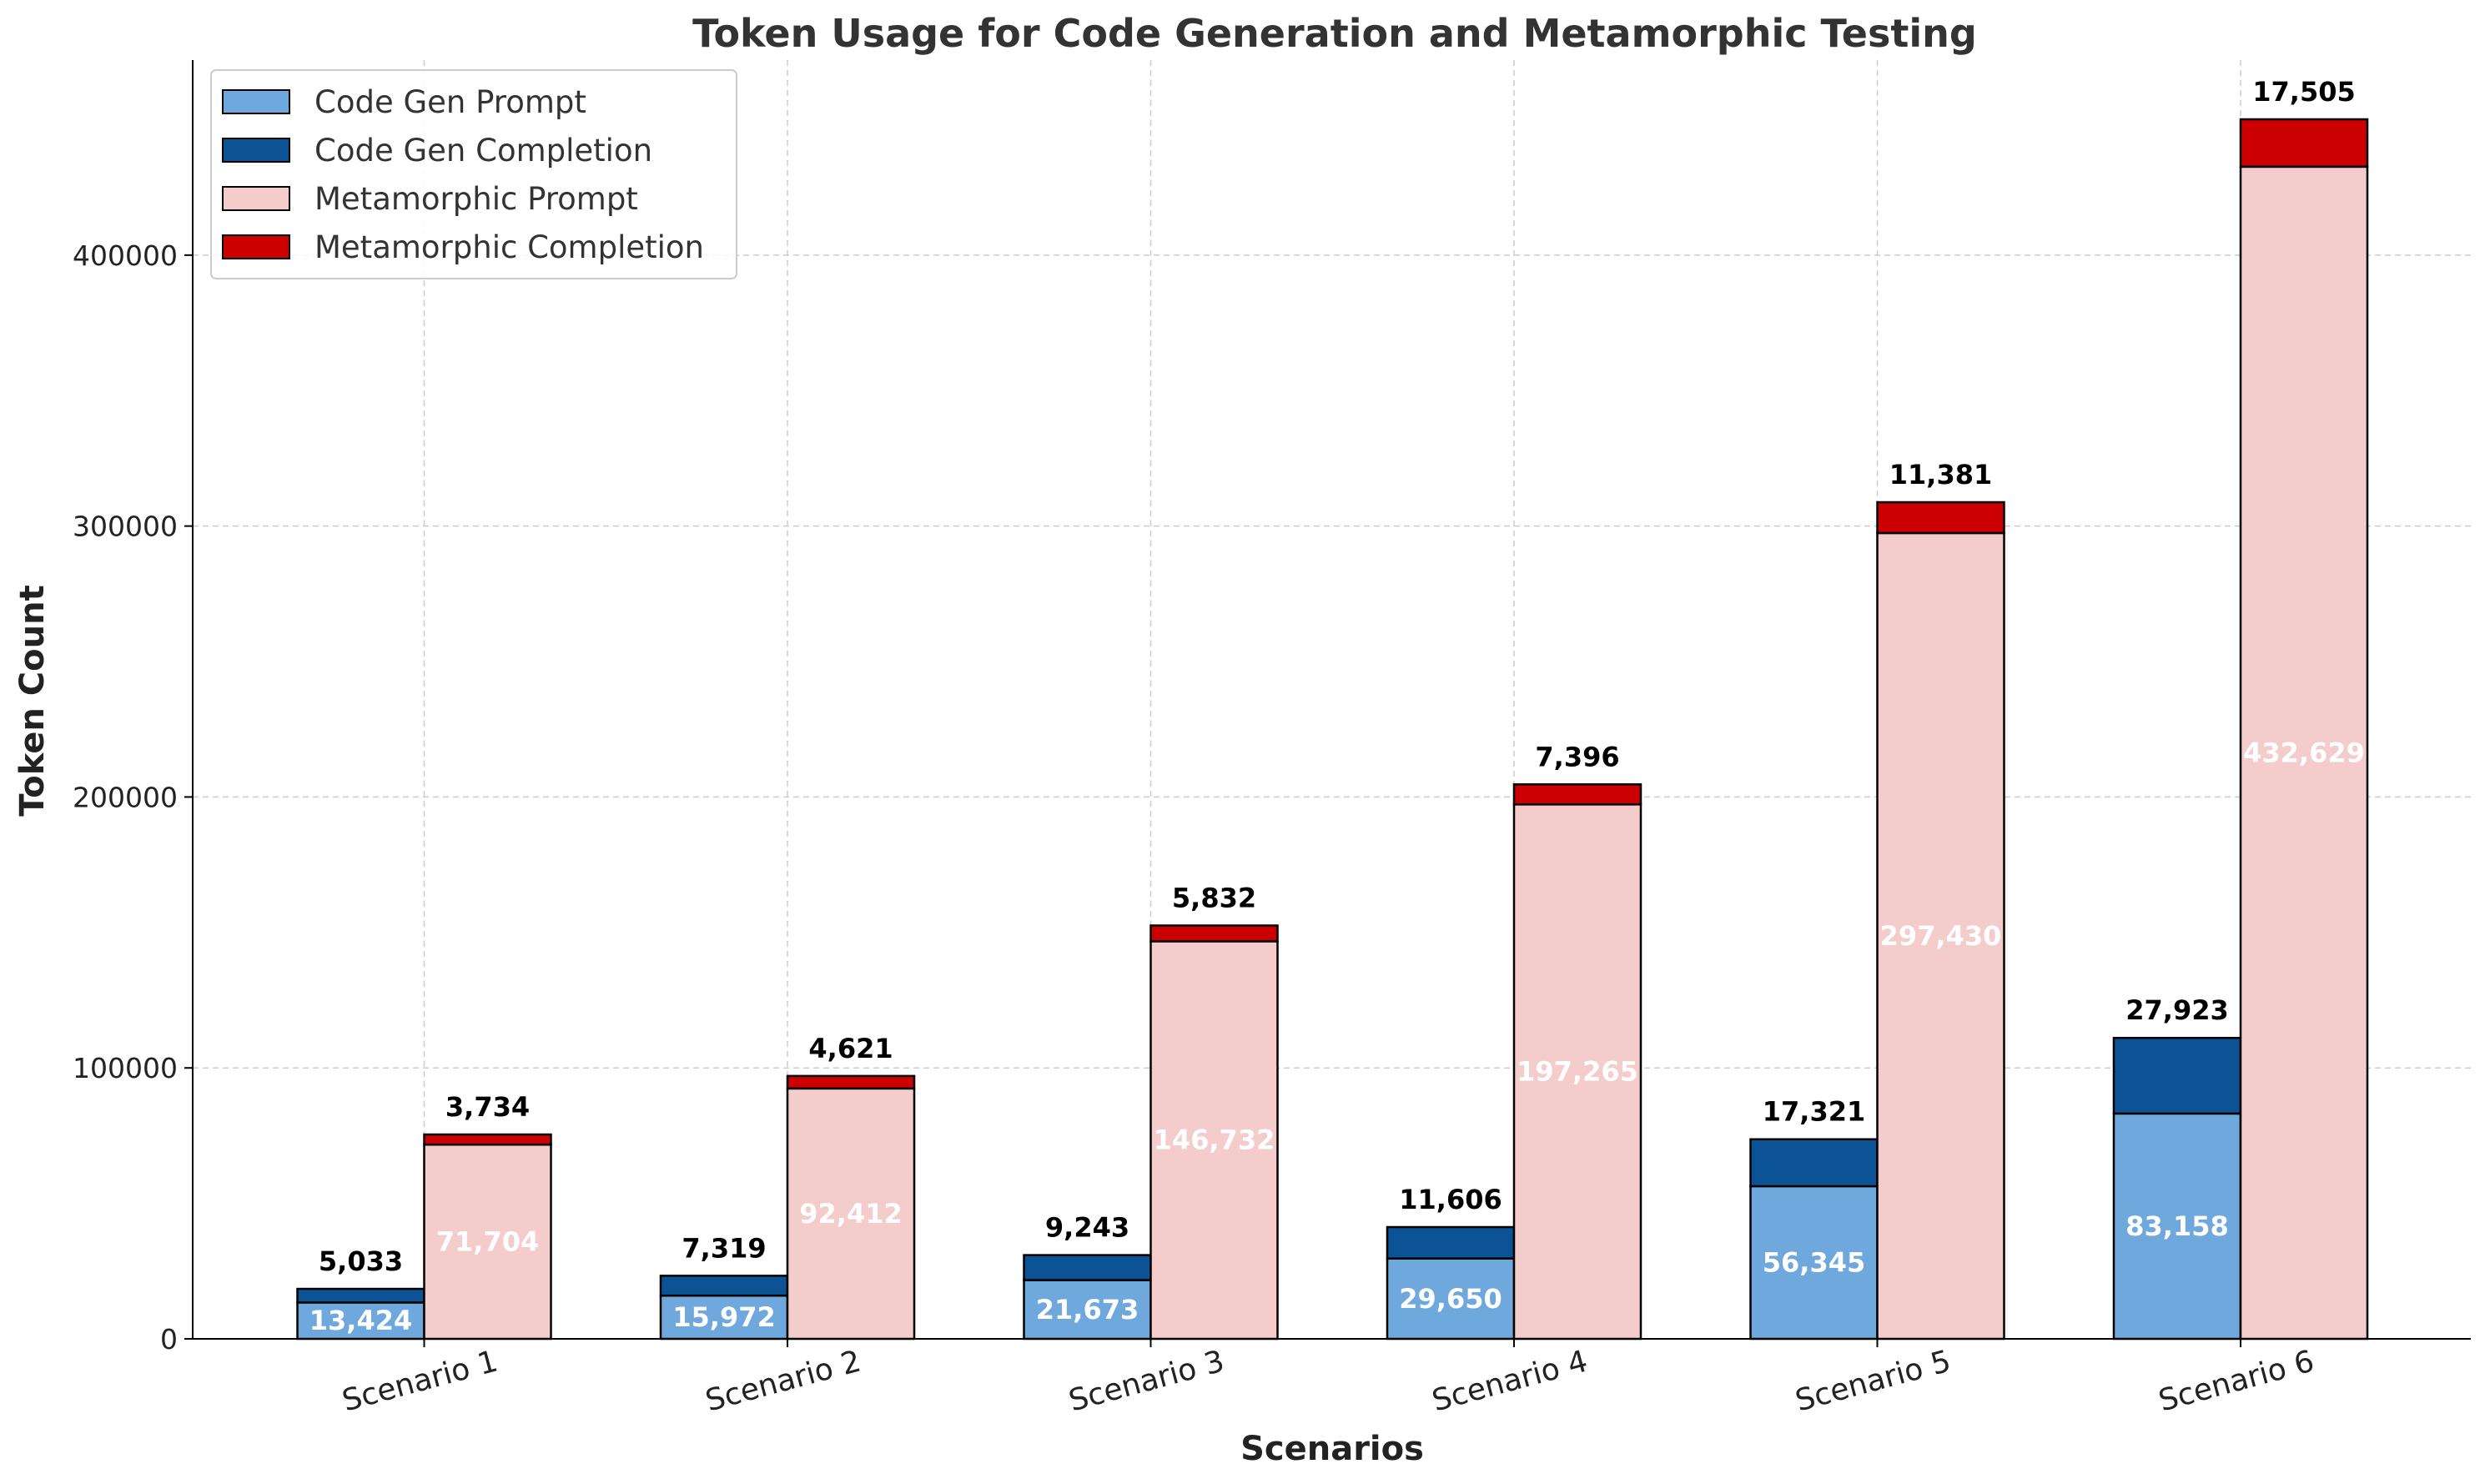 Image resolution: width=2485 pixels, height=1484 pixels. Describe the element at coordinates (2303, 92) in the screenshot. I see `bar-value-label: 17,505` at that location.